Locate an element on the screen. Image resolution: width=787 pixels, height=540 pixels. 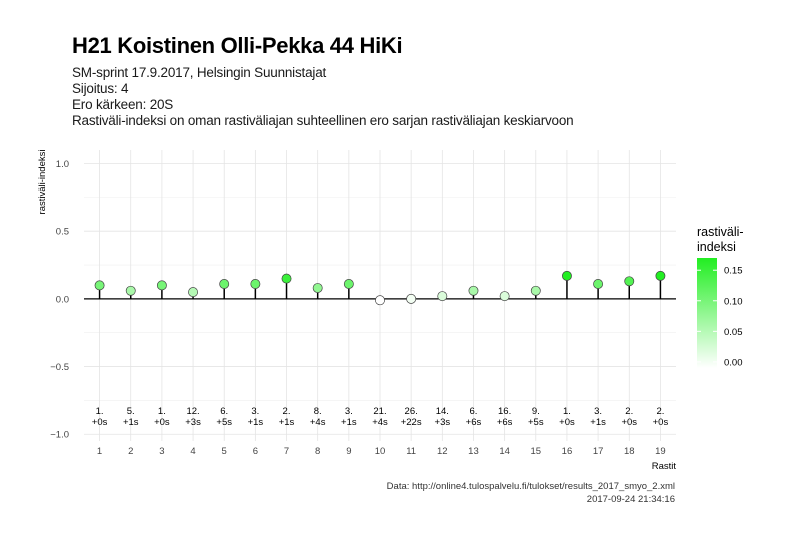
y-tick-label: 0.5 is located at coordinates (62, 232).